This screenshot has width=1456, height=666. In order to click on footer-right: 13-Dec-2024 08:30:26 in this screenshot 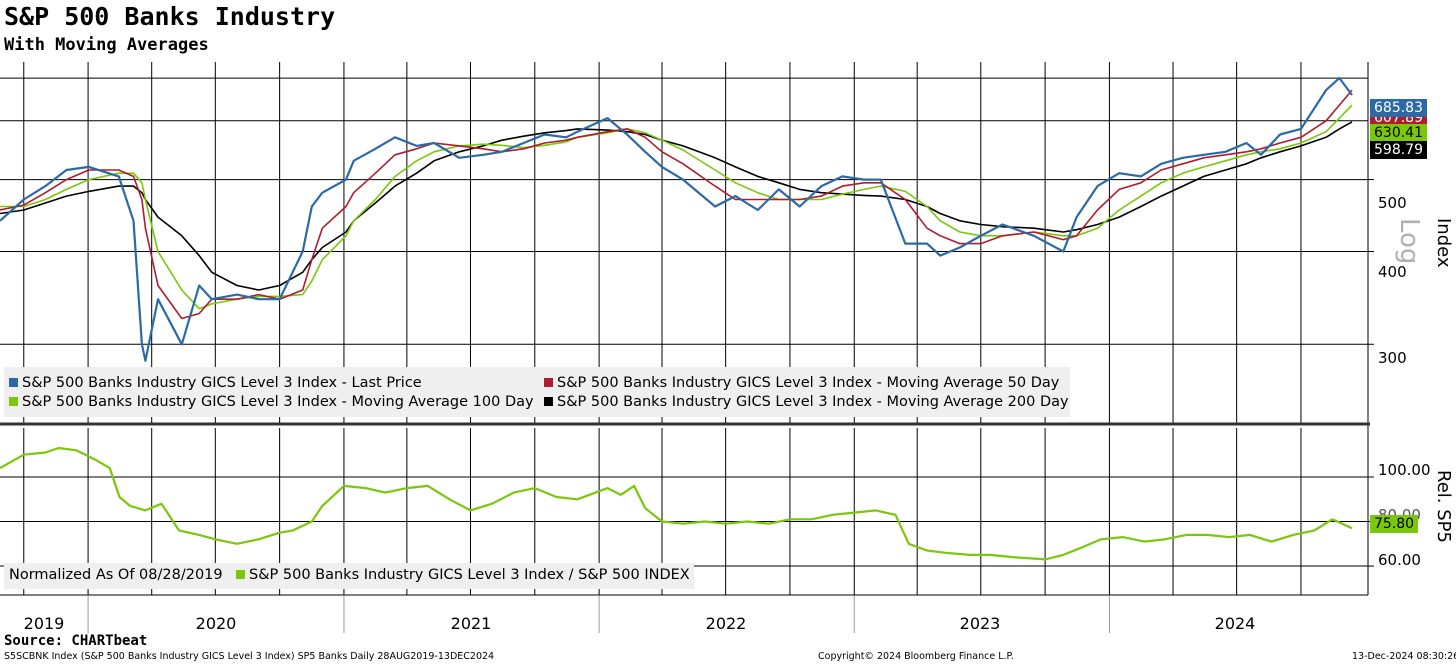, I will do `click(1404, 656)`.